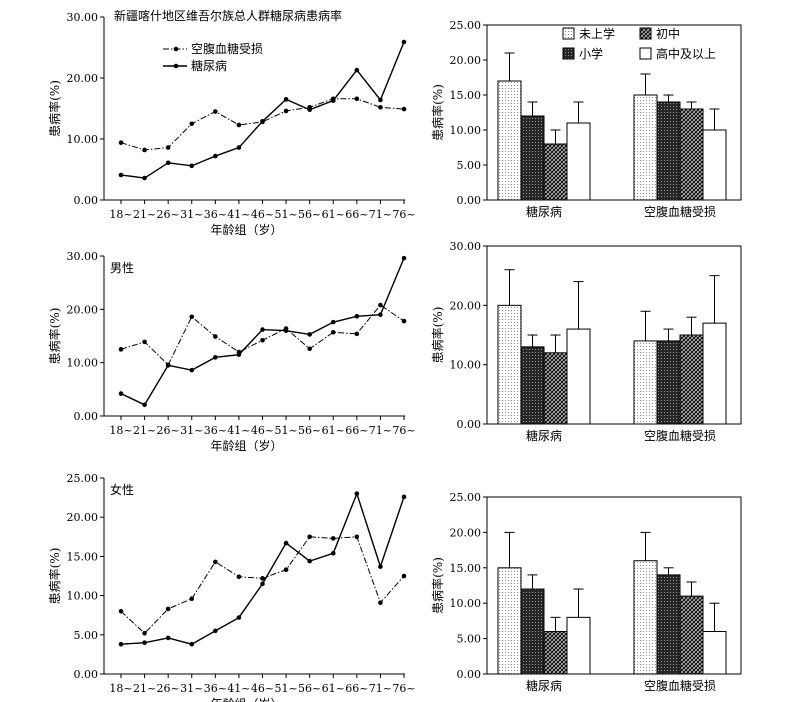 This screenshot has width=792, height=702. Describe the element at coordinates (238, 214) in the screenshot. I see `x-tick-label: 41~` at that location.